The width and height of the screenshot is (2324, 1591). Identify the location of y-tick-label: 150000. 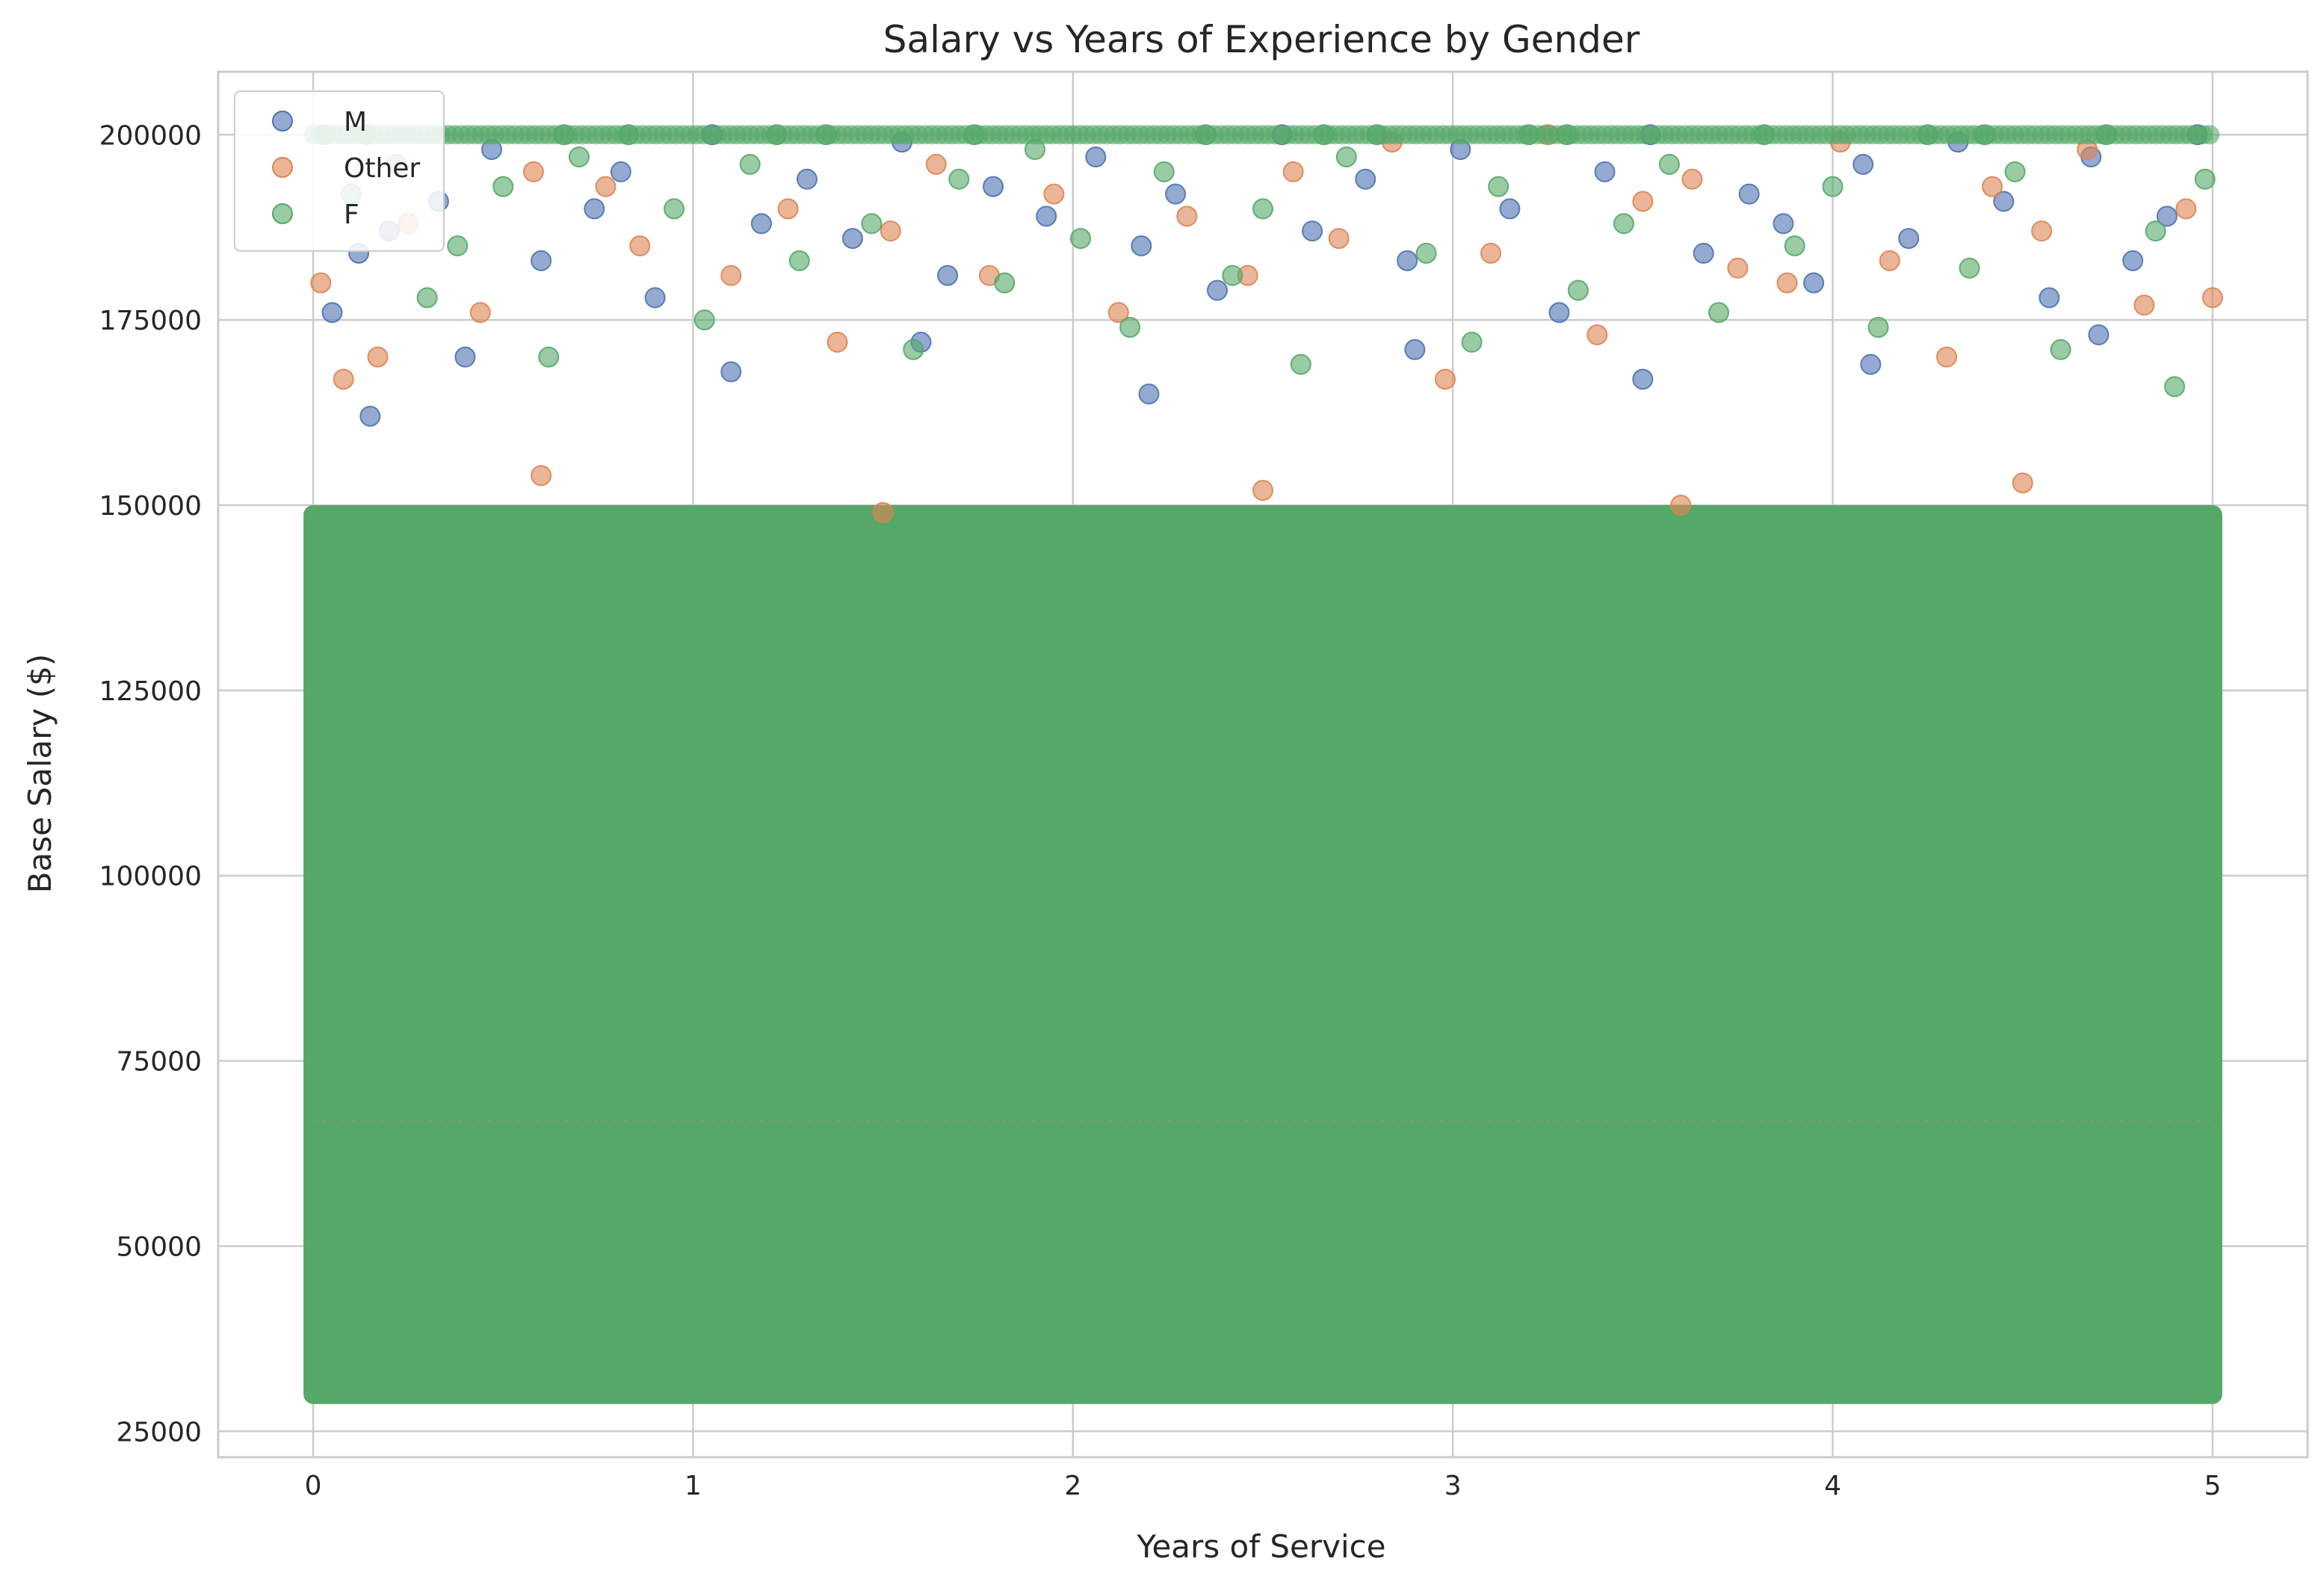
(150, 506).